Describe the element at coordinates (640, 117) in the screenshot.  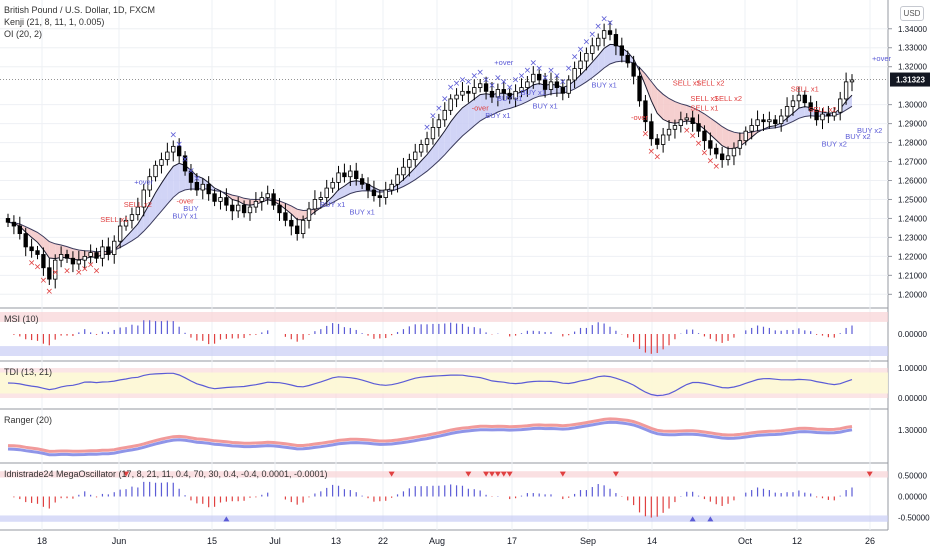
I see `signal-label: -over` at that location.